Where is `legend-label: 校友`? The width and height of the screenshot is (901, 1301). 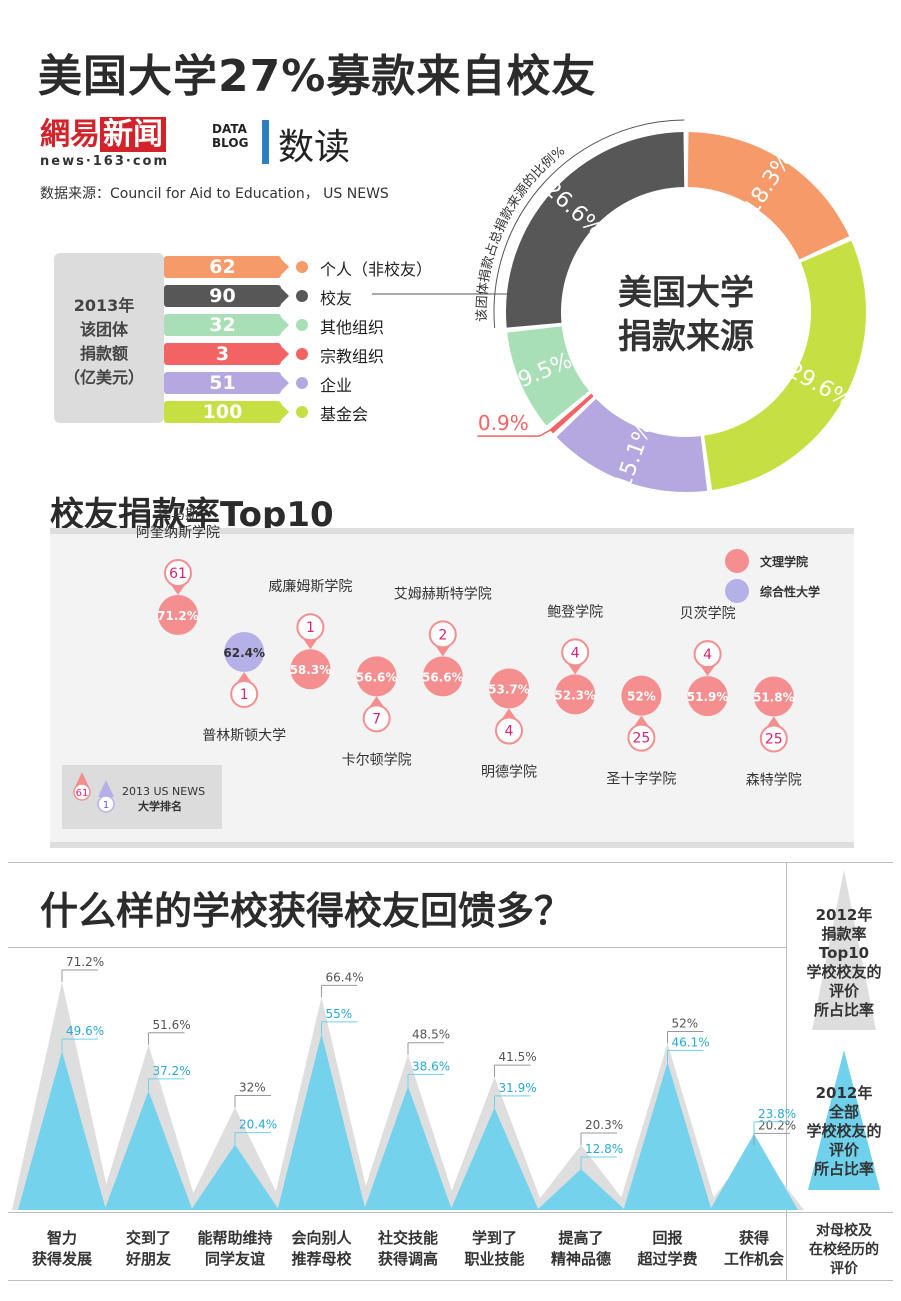 legend-label: 校友 is located at coordinates (336, 298).